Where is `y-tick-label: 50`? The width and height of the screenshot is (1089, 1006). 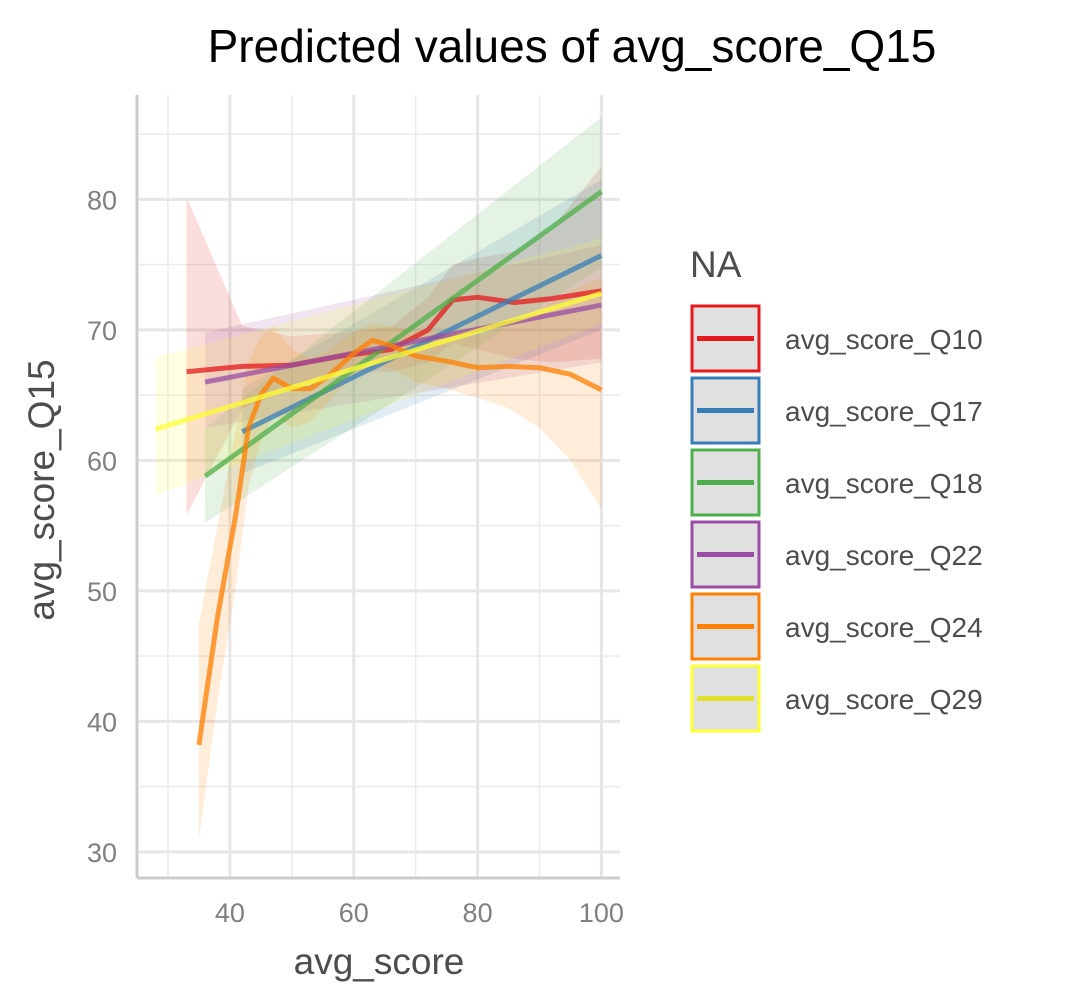
y-tick-label: 50 is located at coordinates (102, 592).